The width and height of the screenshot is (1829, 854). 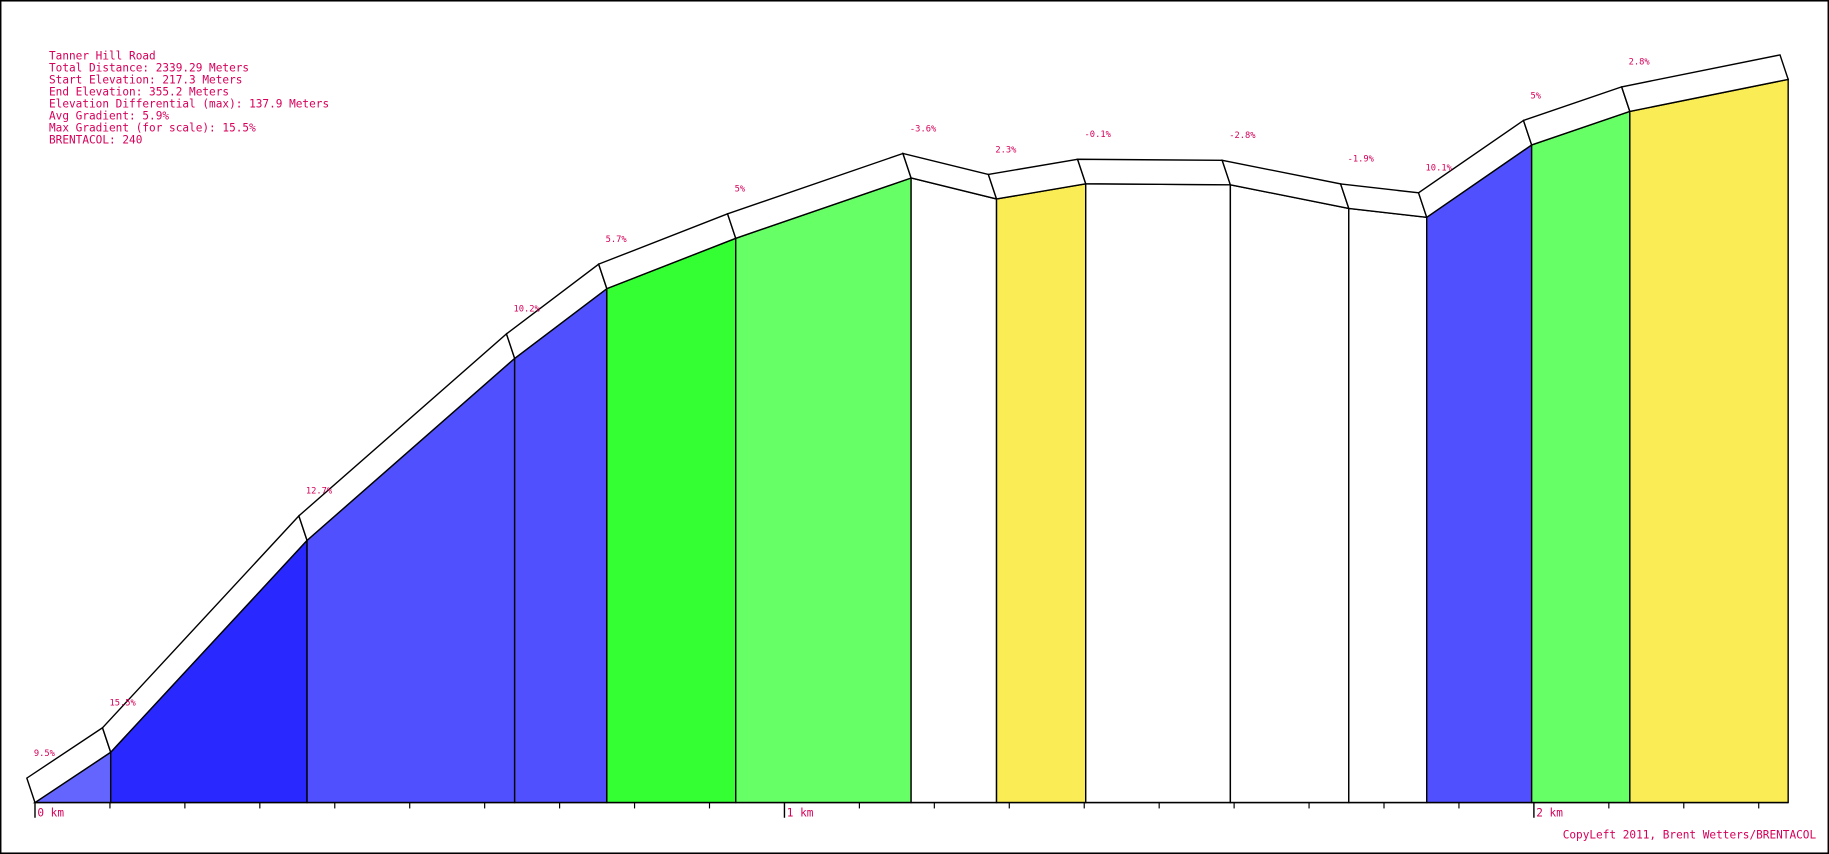 I want to click on x-tick-label: 2 km, so click(x=1549, y=813).